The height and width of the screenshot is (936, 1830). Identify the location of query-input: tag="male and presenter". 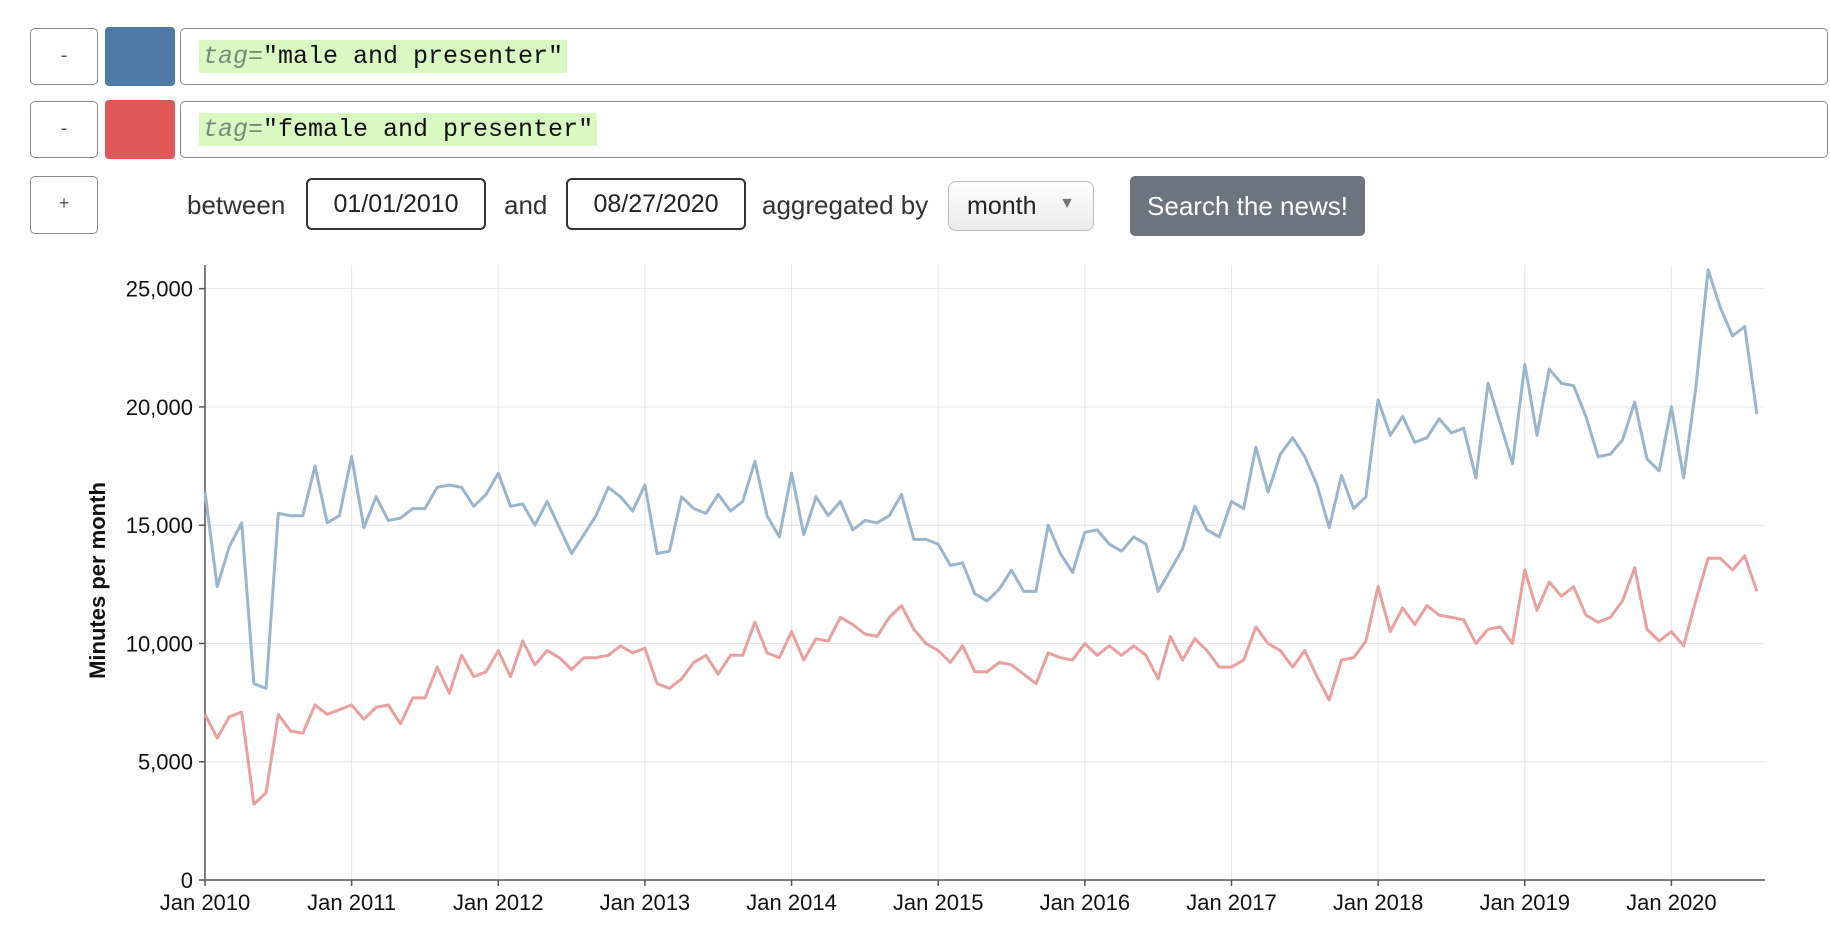
(1004, 56).